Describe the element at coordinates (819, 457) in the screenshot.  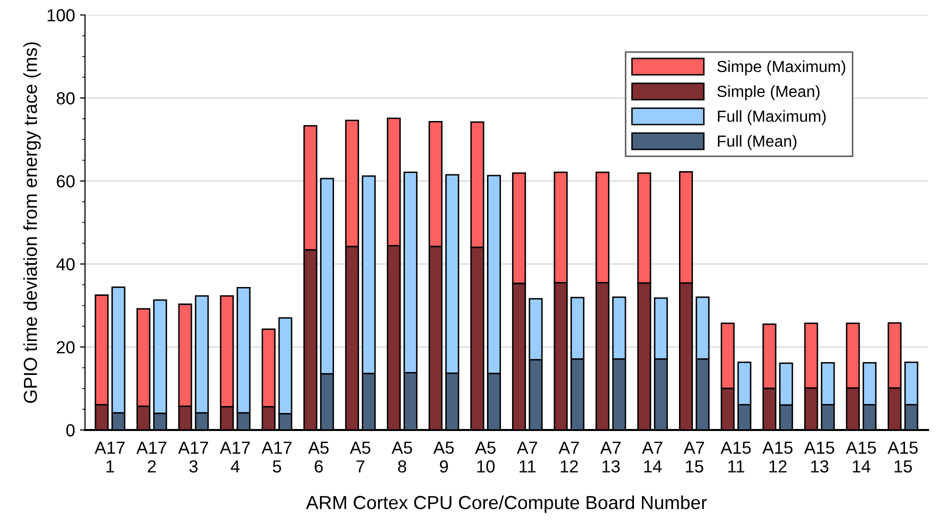
I see `x-tick-label: A15 13` at that location.